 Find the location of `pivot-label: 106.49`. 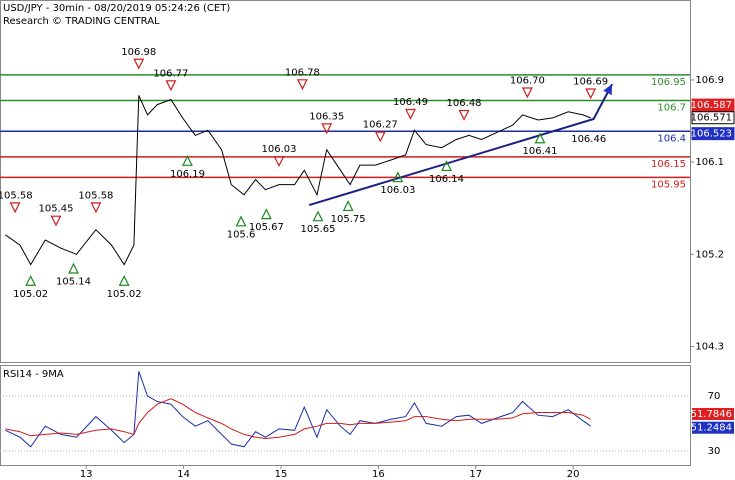

pivot-label: 106.49 is located at coordinates (410, 102).